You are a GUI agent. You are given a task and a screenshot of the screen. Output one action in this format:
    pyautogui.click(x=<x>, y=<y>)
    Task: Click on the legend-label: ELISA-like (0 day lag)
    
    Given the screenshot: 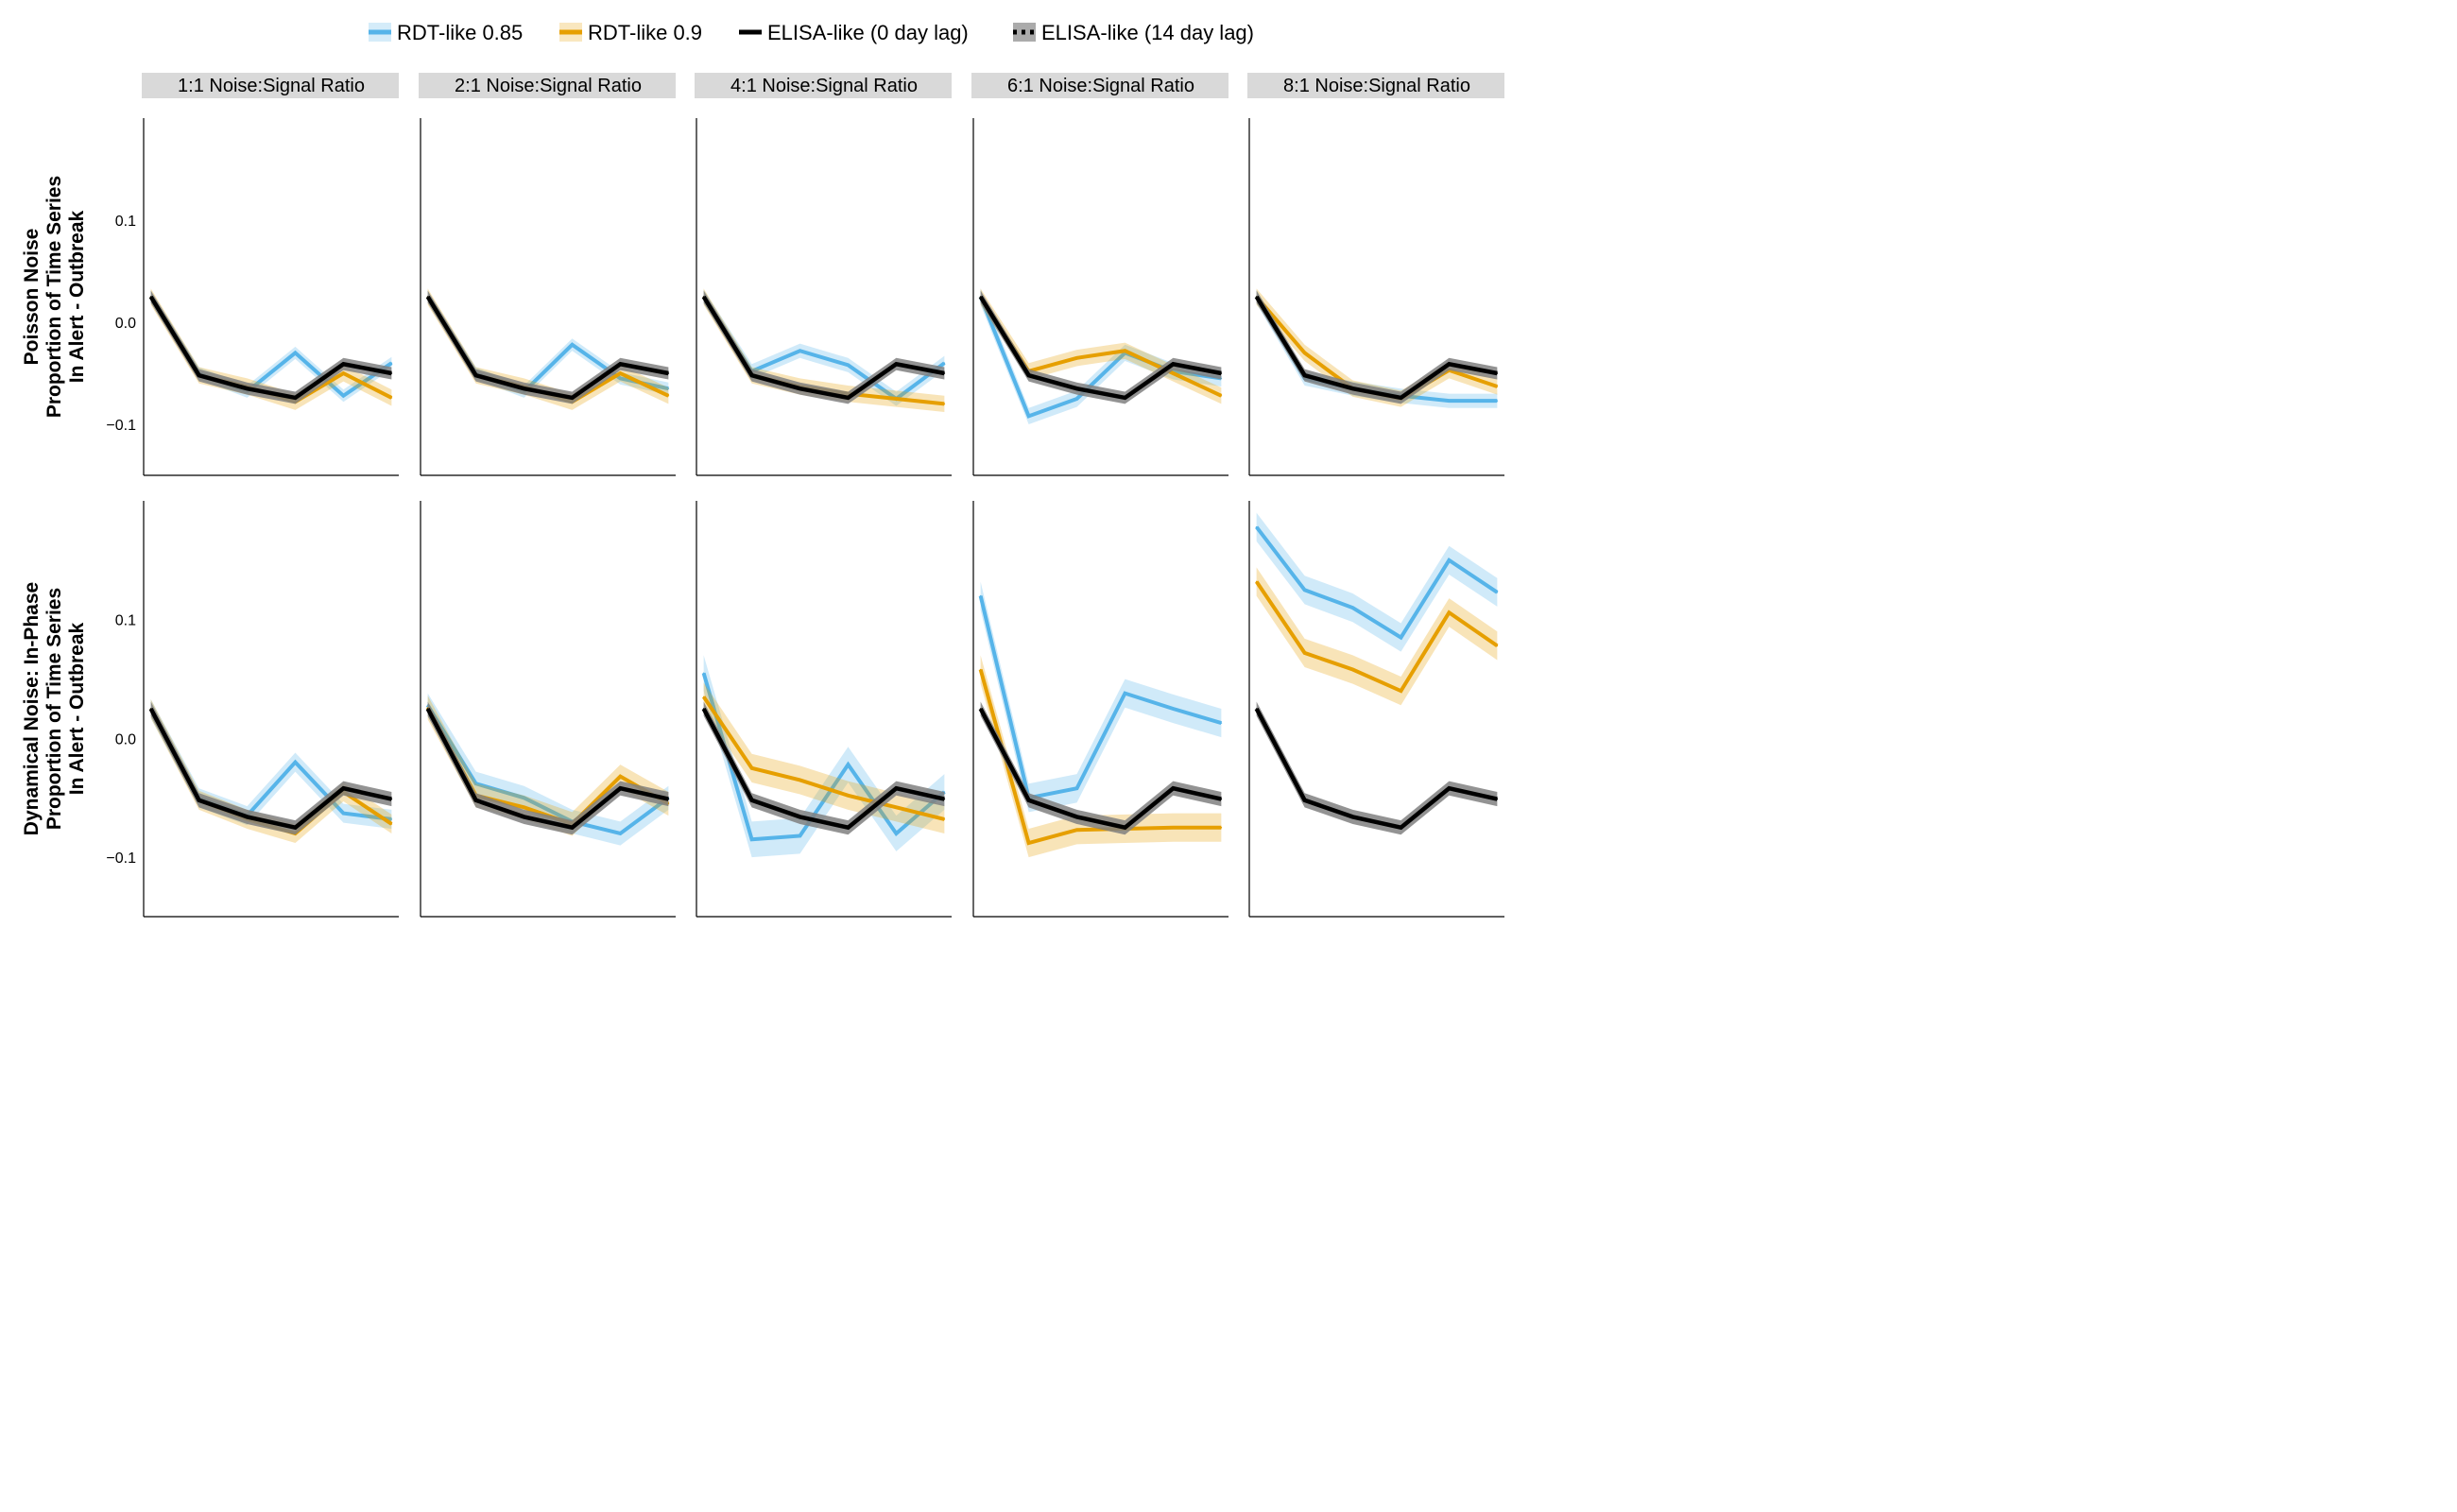 What is the action you would take?
    pyautogui.click(x=868, y=32)
    